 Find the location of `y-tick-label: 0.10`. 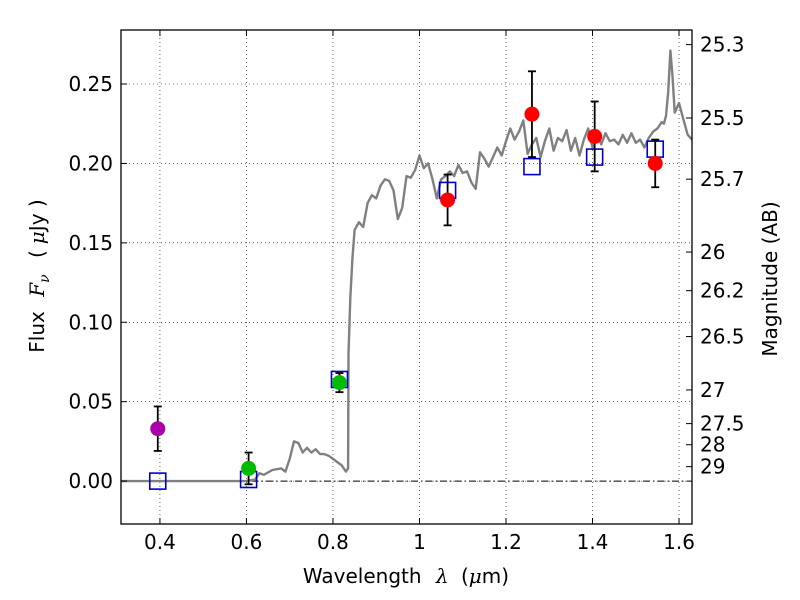

y-tick-label: 0.10 is located at coordinates (90, 322).